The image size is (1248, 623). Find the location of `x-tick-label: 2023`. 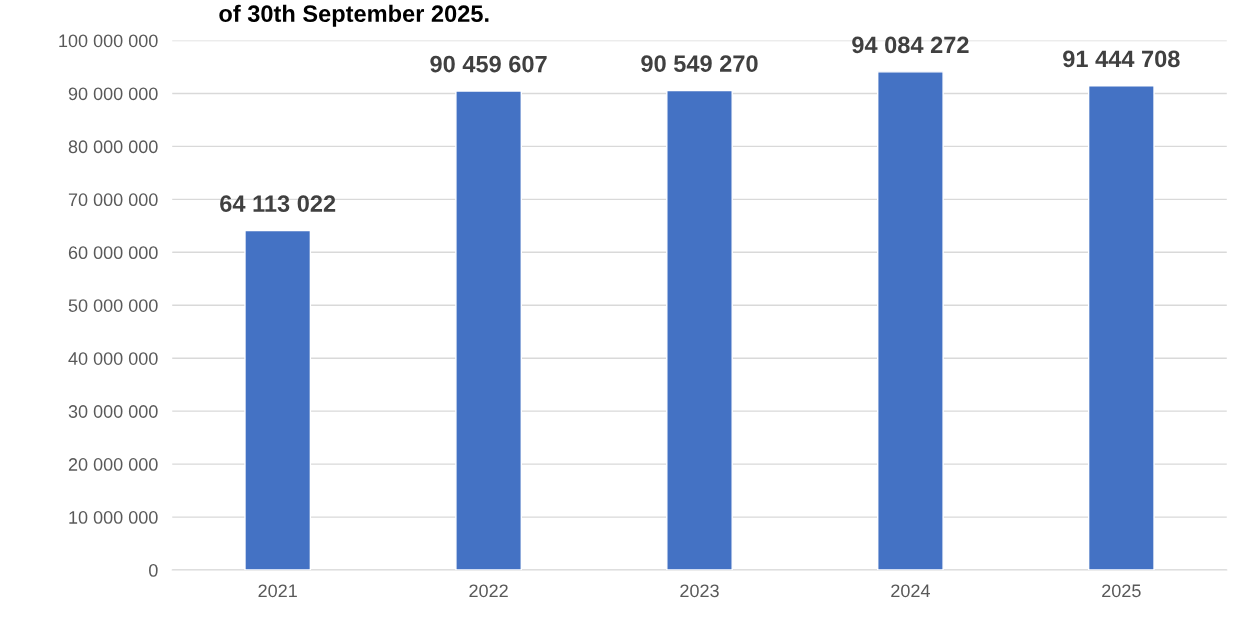

x-tick-label: 2023 is located at coordinates (699, 591).